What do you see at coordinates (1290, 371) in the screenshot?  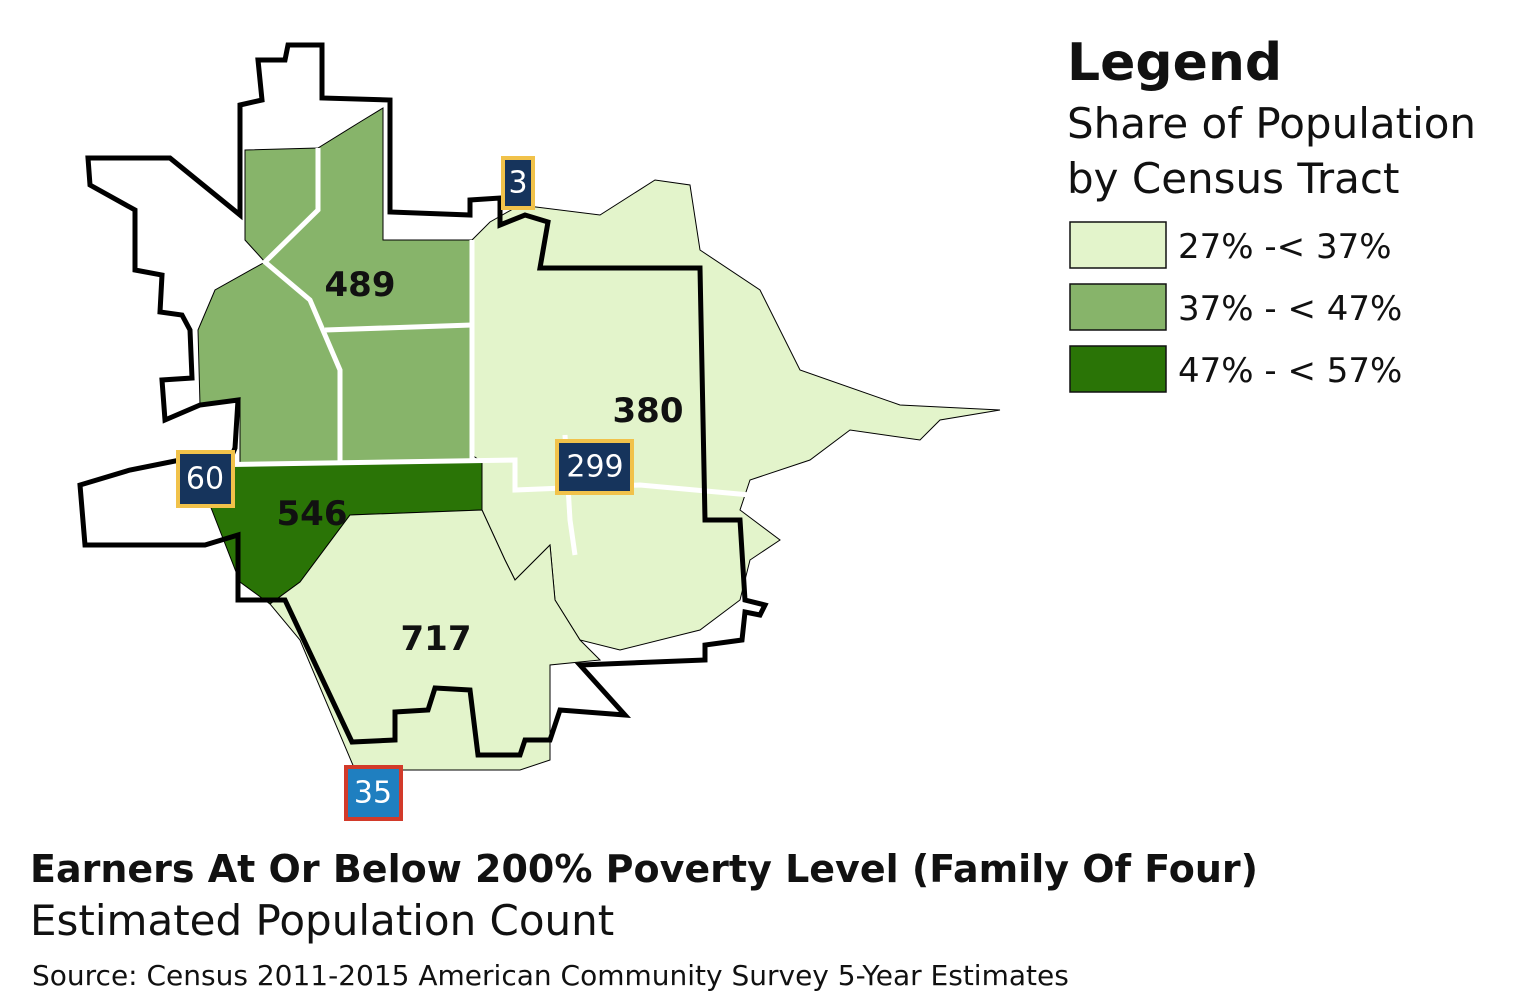 I see `legend-label: 47% - < 57%` at bounding box center [1290, 371].